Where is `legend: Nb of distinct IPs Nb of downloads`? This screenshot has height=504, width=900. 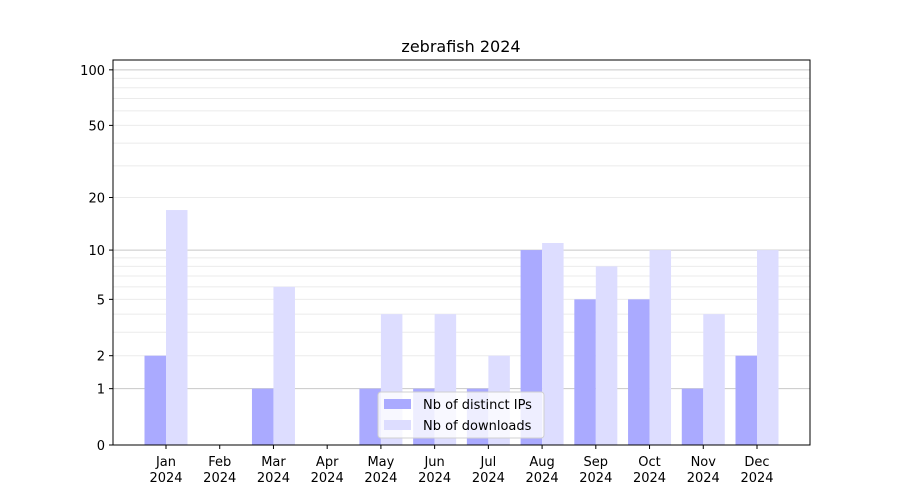 legend: Nb of distinct IPs Nb of downloads is located at coordinates (461, 415).